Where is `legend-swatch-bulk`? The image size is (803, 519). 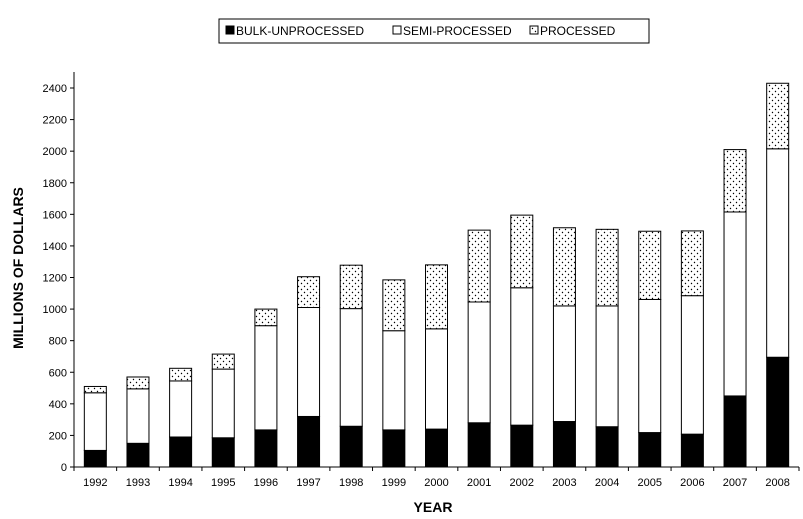
legend-swatch-bulk is located at coordinates (230, 30).